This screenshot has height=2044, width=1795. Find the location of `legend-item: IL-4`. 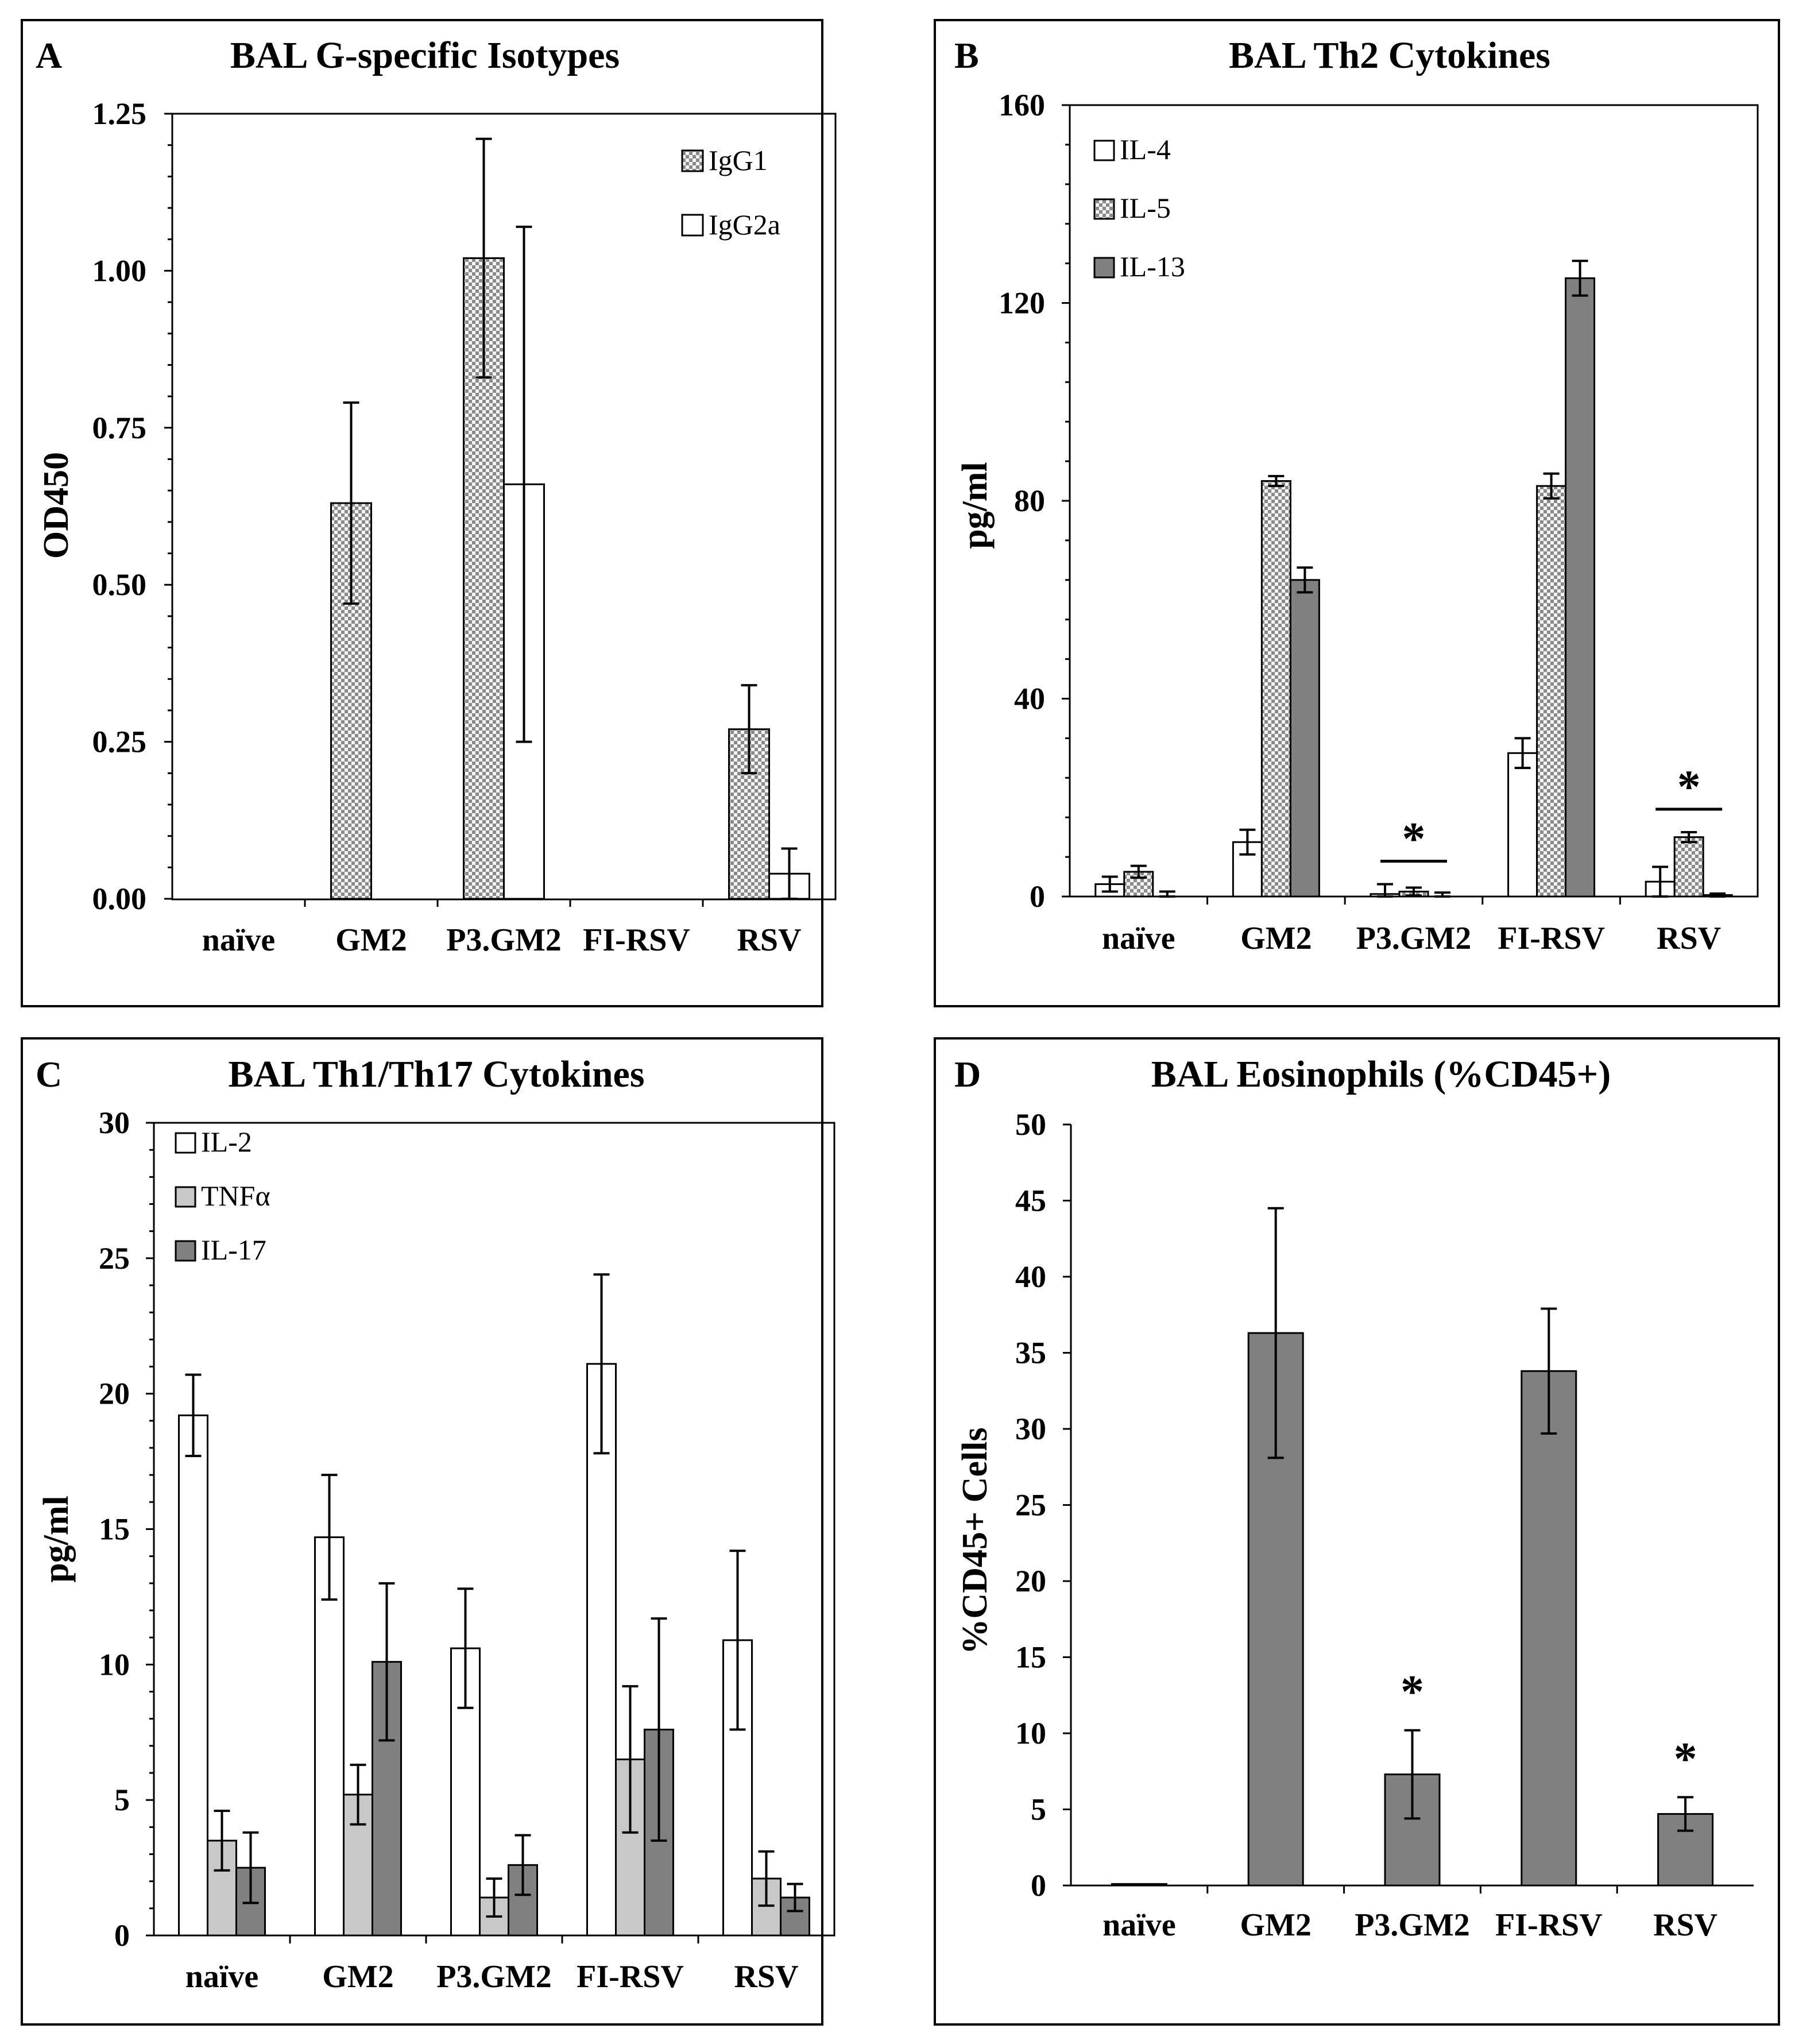

legend-item: IL-4 is located at coordinates (1132, 149).